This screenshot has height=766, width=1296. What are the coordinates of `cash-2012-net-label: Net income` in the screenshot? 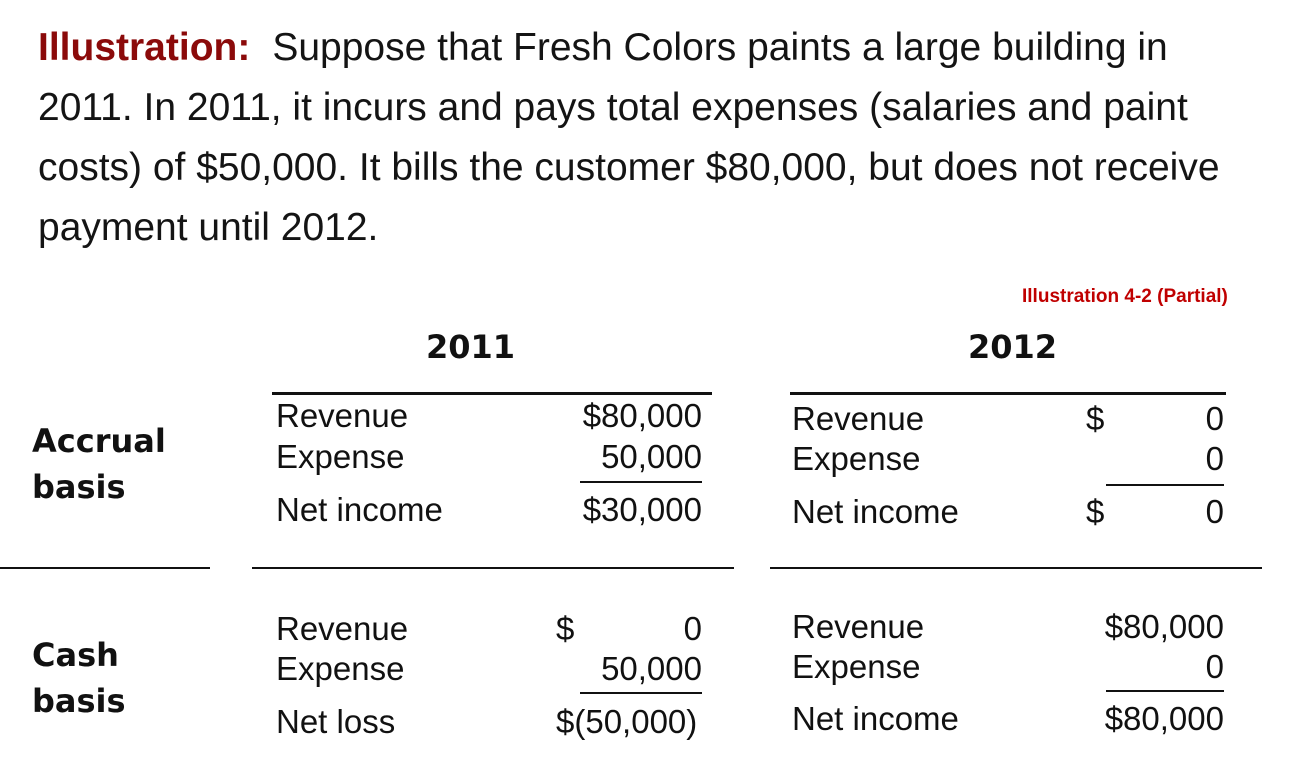 It's located at (875, 718).